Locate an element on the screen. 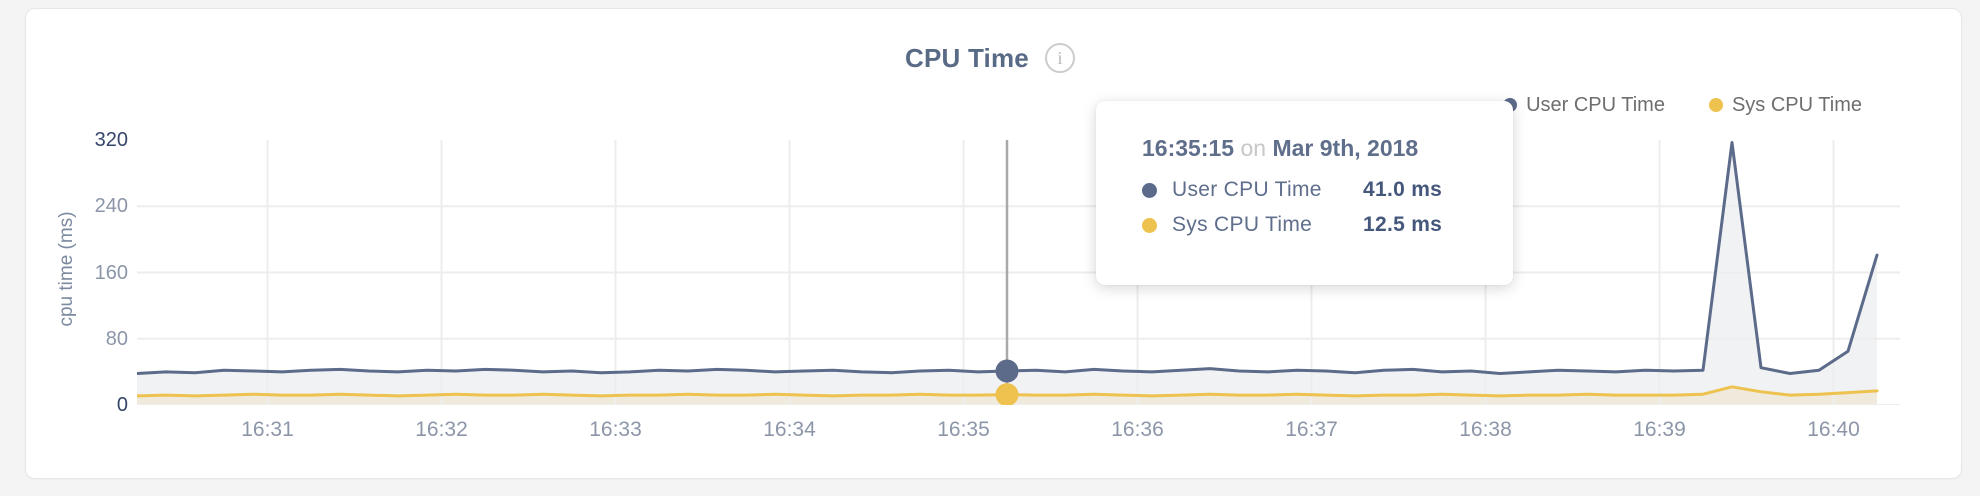  tooltip-series-value: 41.0 ms is located at coordinates (1403, 189).